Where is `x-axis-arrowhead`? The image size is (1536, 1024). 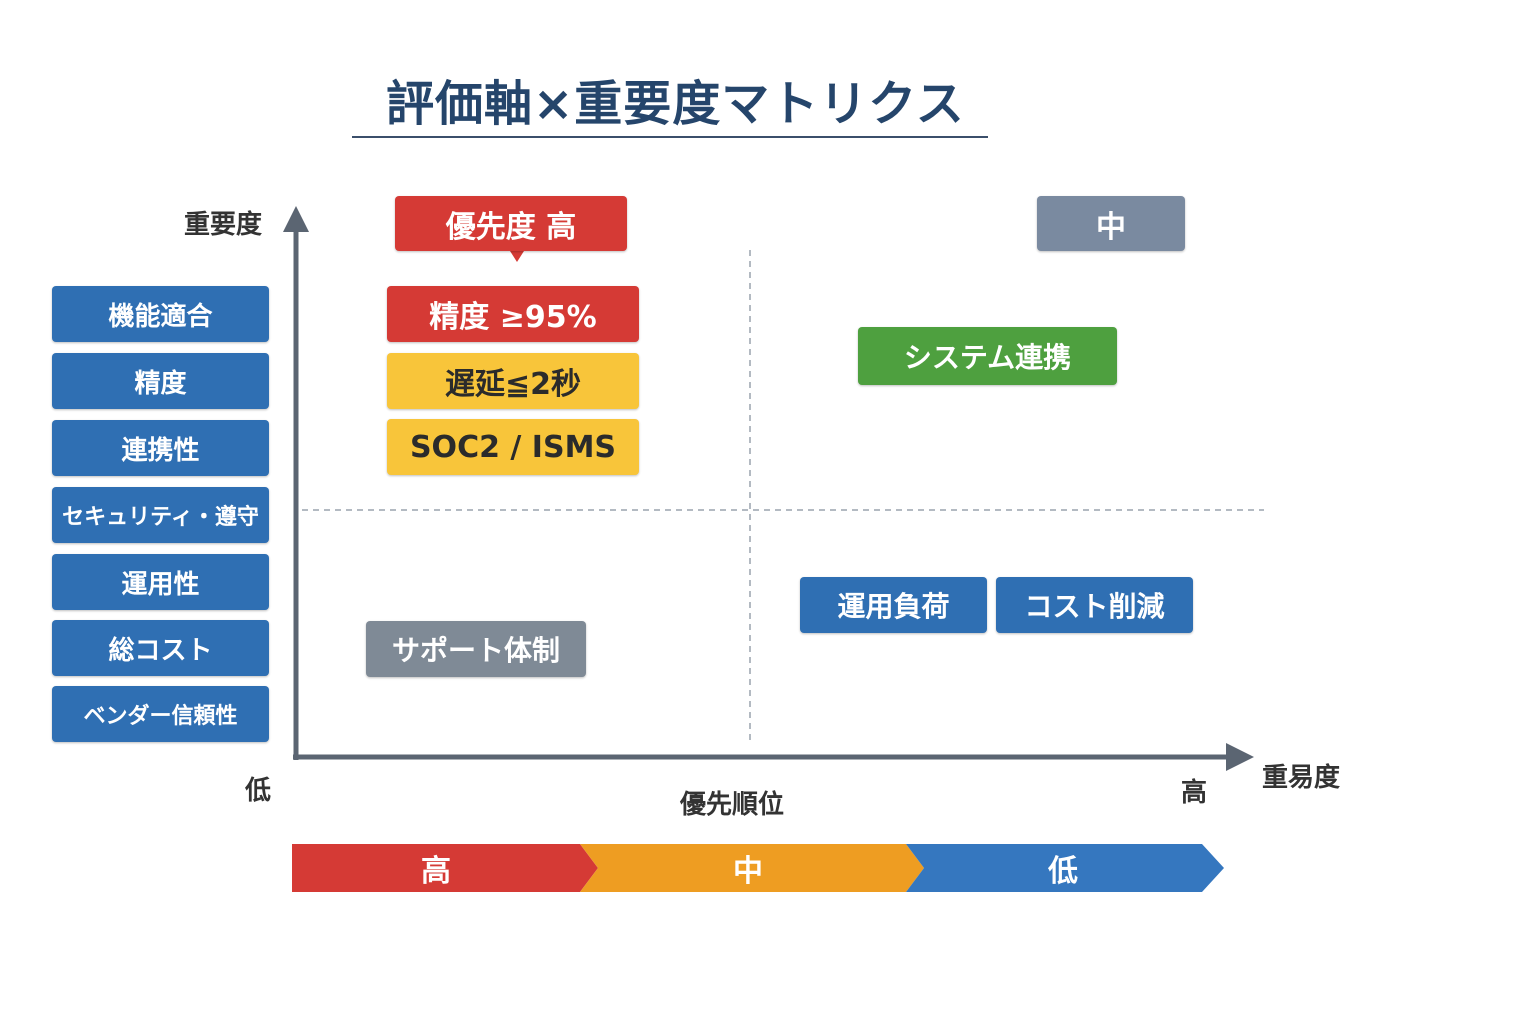
x-axis-arrowhead is located at coordinates (1240, 757).